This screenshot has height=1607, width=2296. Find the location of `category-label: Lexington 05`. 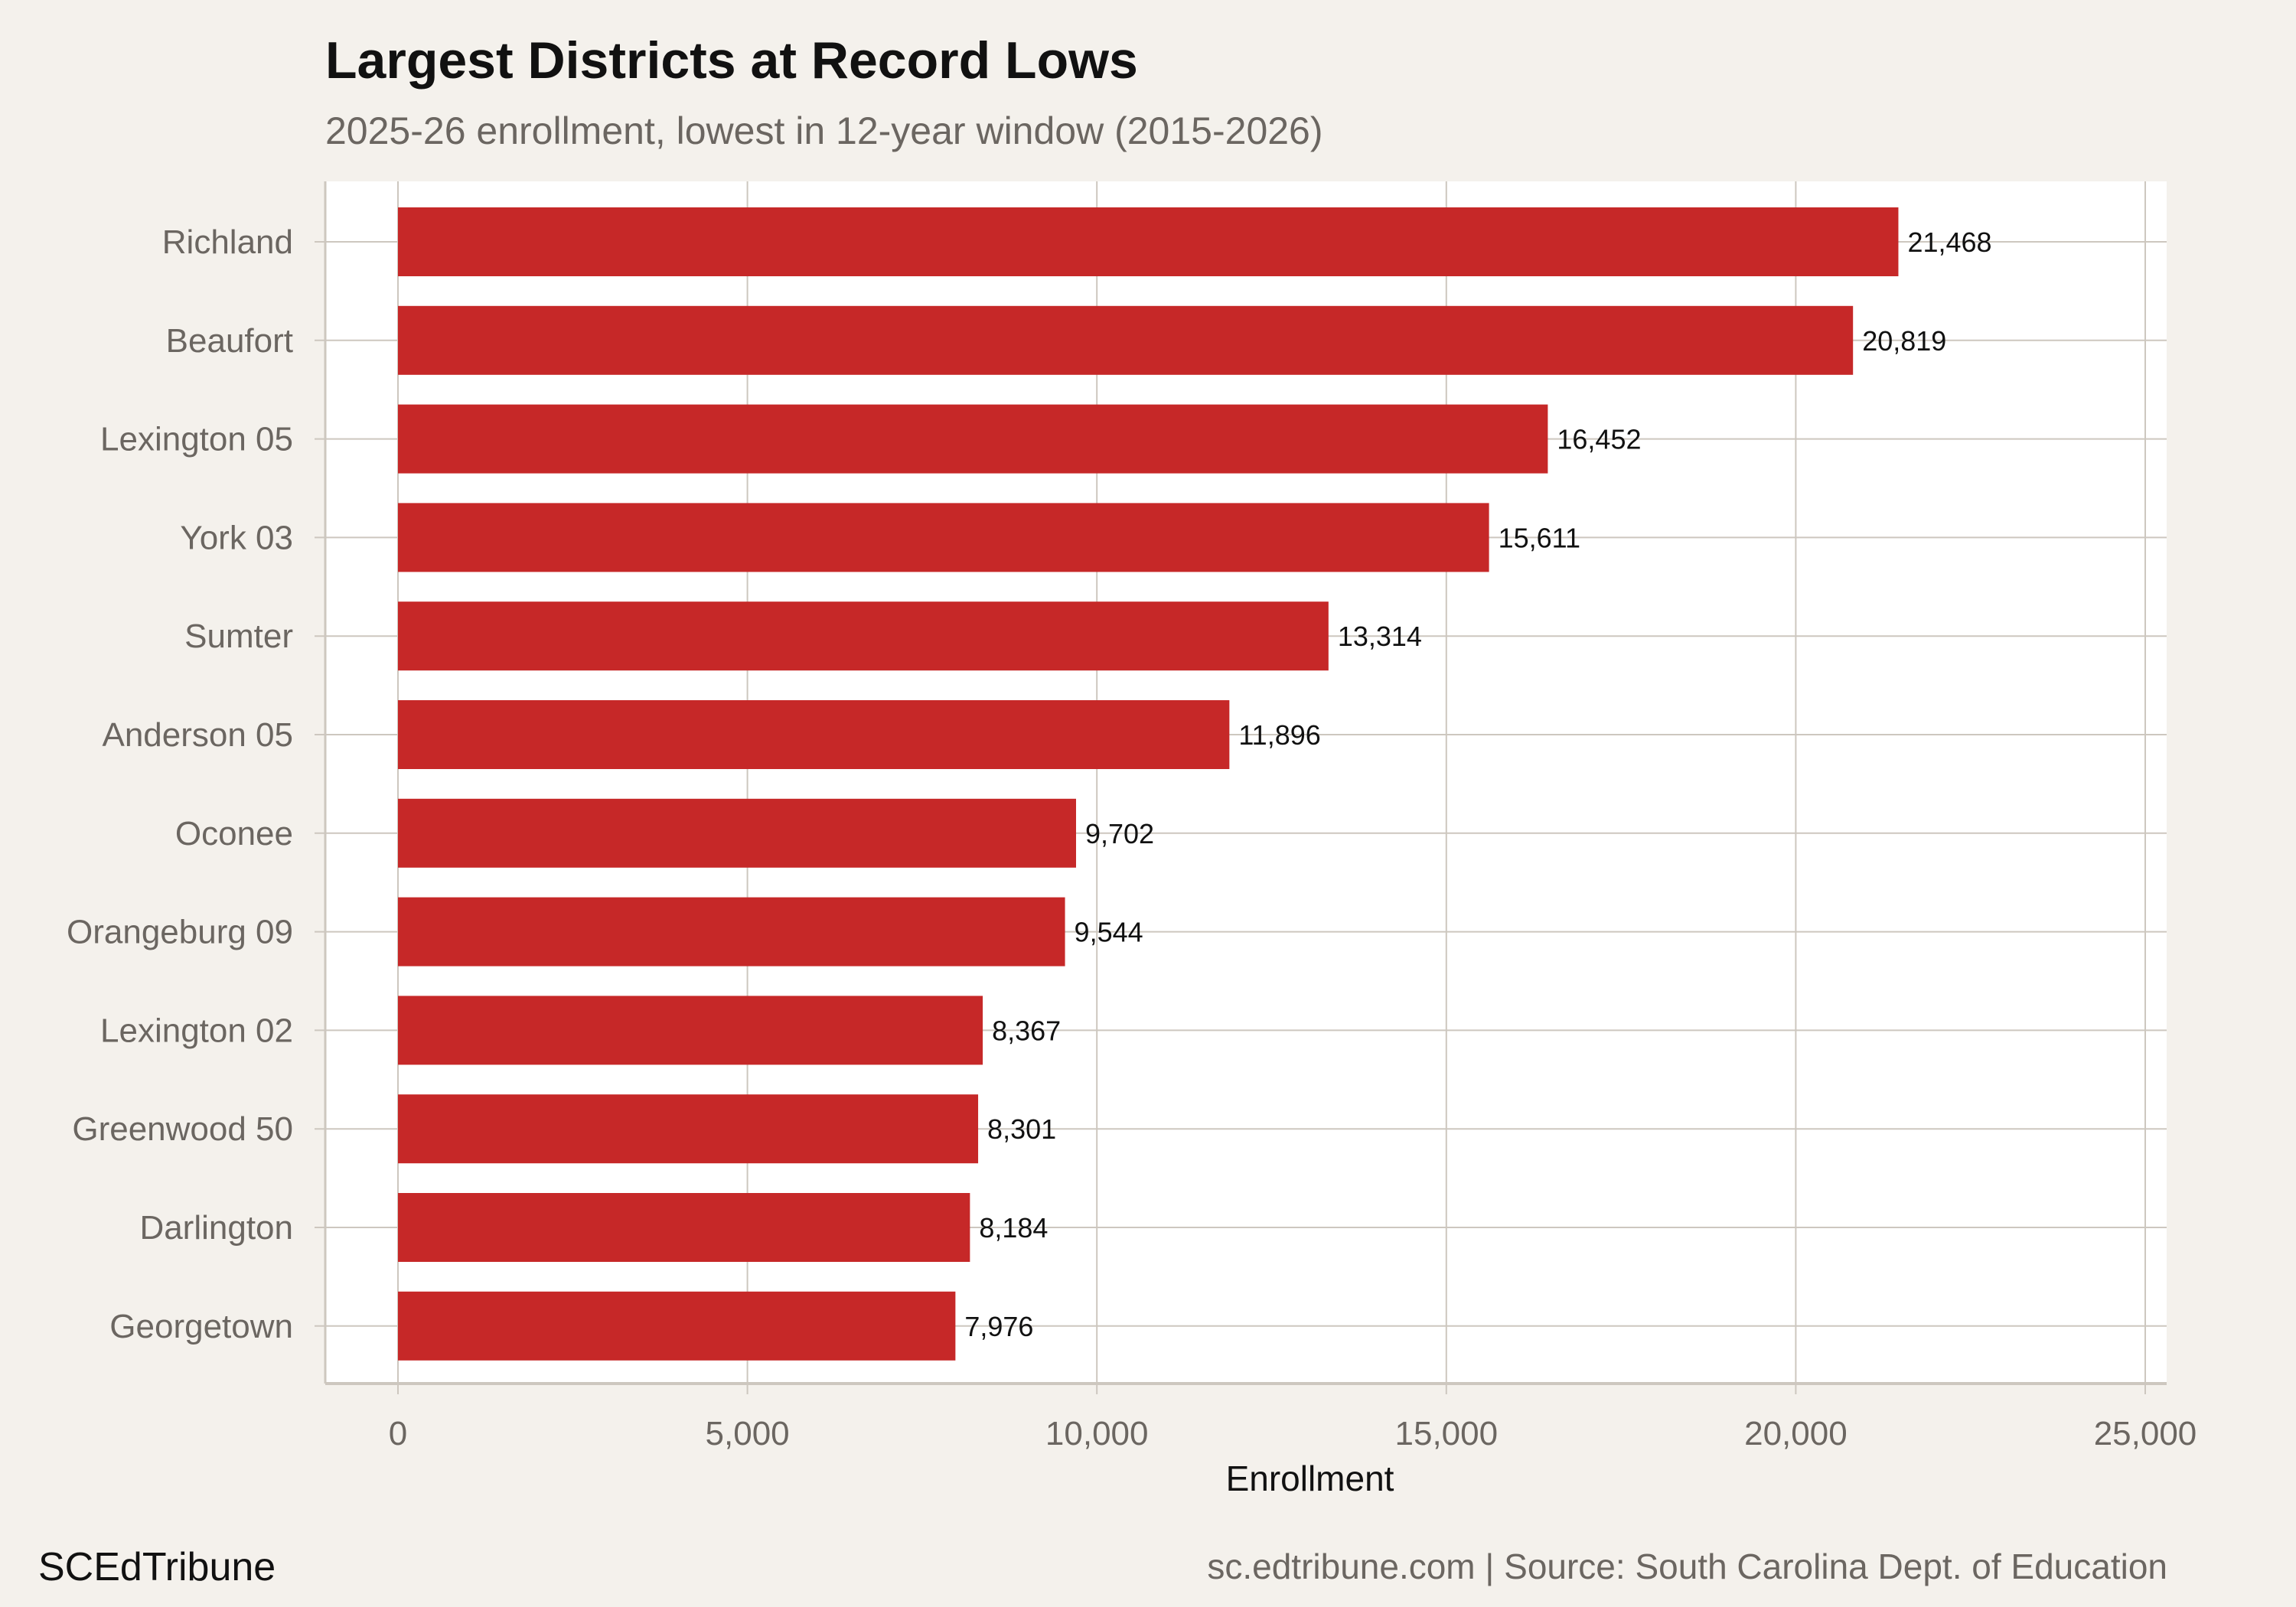

category-label: Lexington 05 is located at coordinates (196, 439).